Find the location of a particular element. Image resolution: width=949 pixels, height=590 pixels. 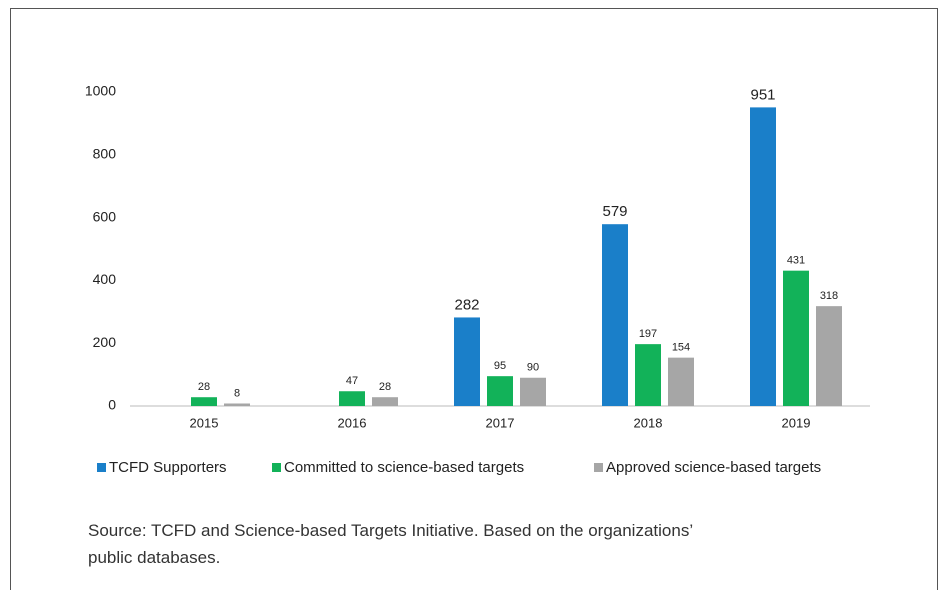

x-tick-label: 2019 is located at coordinates (796, 422).